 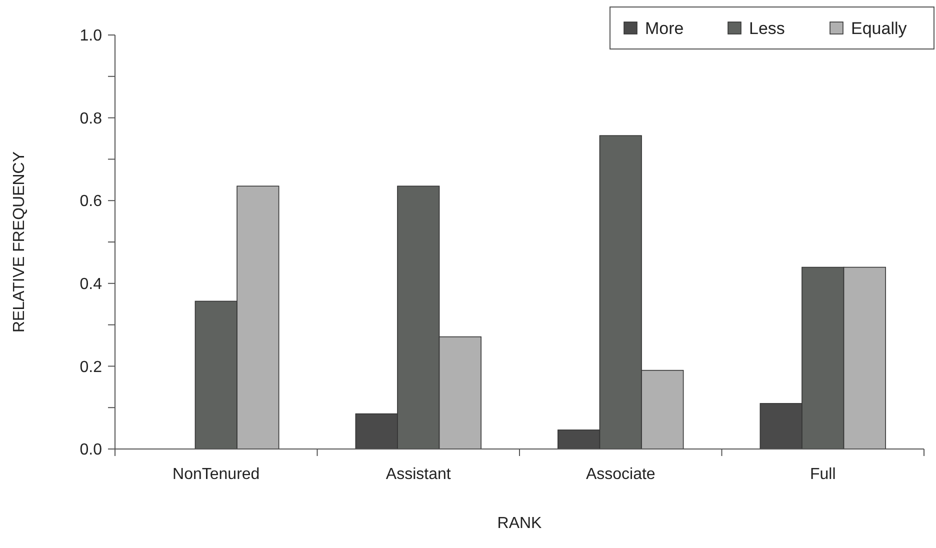 What do you see at coordinates (91, 201) in the screenshot?
I see `y-tick-label: 0.6` at bounding box center [91, 201].